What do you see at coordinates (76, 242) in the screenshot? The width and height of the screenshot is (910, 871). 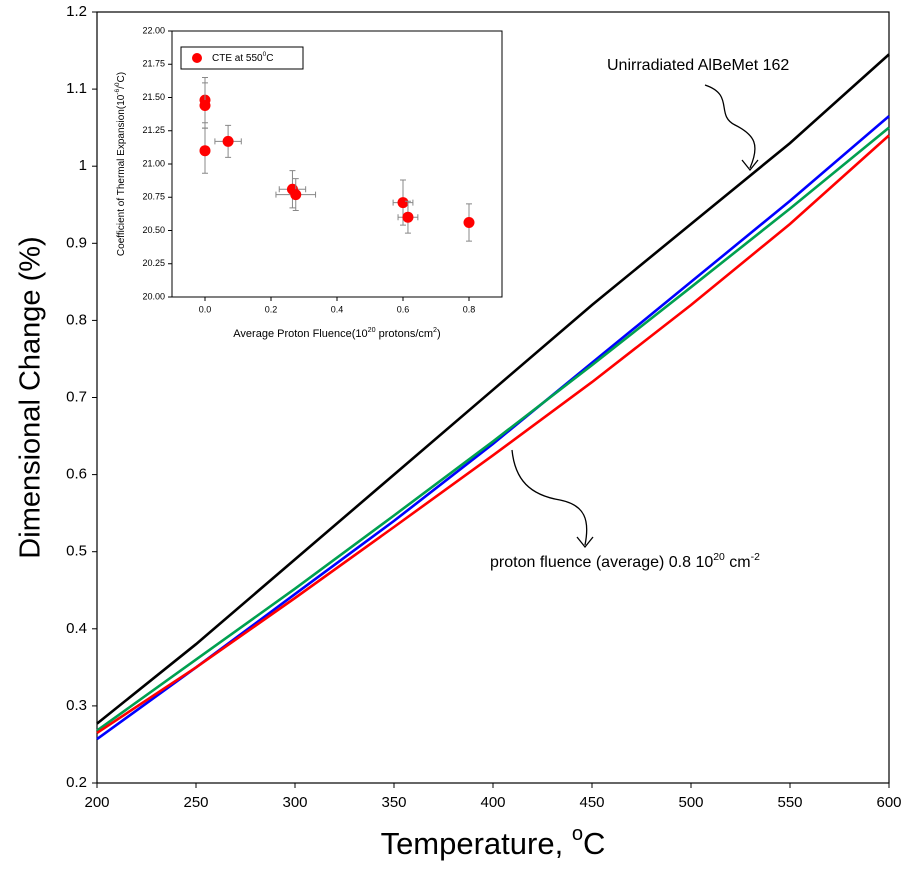 I see `y-tick-label: 0.9` at bounding box center [76, 242].